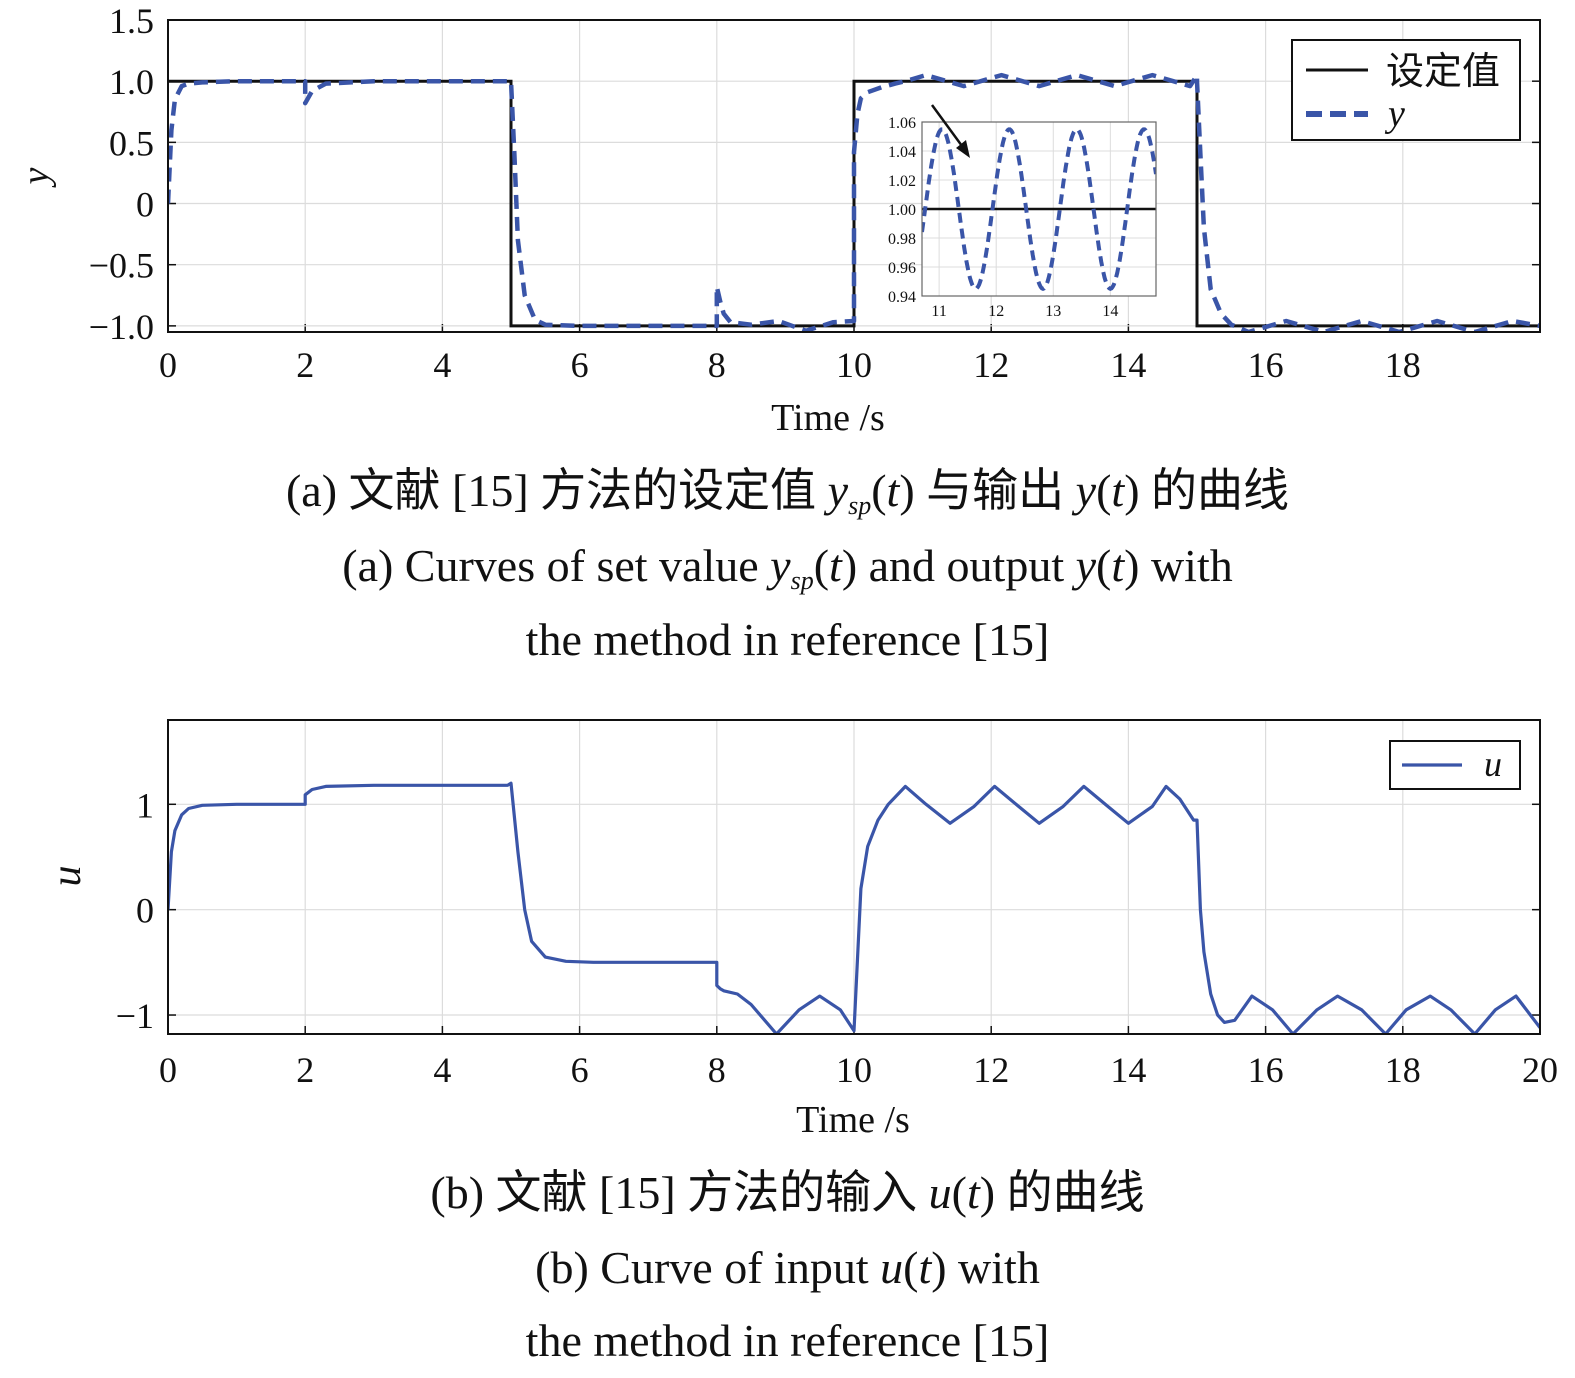 The image size is (1575, 1378). What do you see at coordinates (787, 492) in the screenshot?
I see `caption-a-chinese: (a) 文献 [15] 方法的设定值 ysp(t) 与输出 y(t) 的曲线` at bounding box center [787, 492].